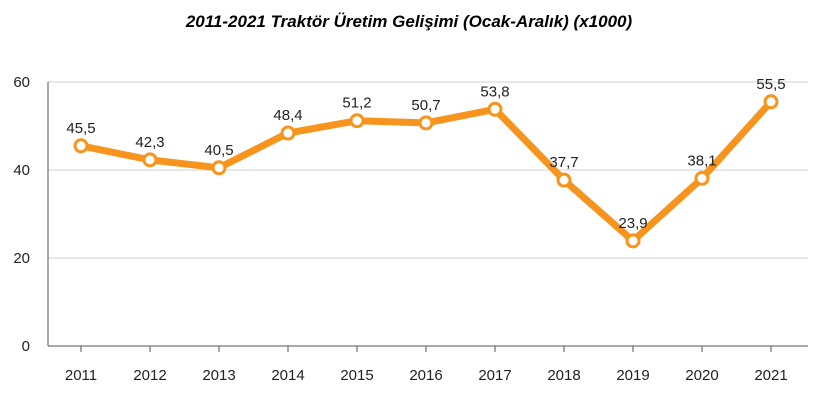 The width and height of the screenshot is (818, 401). Describe the element at coordinates (701, 375) in the screenshot. I see `x-tick-label-2020: 2020` at that location.